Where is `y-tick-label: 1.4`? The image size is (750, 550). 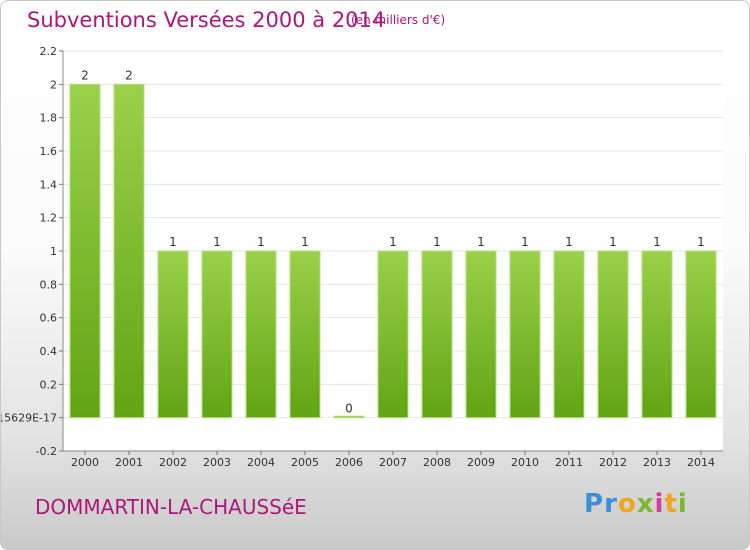 y-tick-label: 1.4 is located at coordinates (49, 184).